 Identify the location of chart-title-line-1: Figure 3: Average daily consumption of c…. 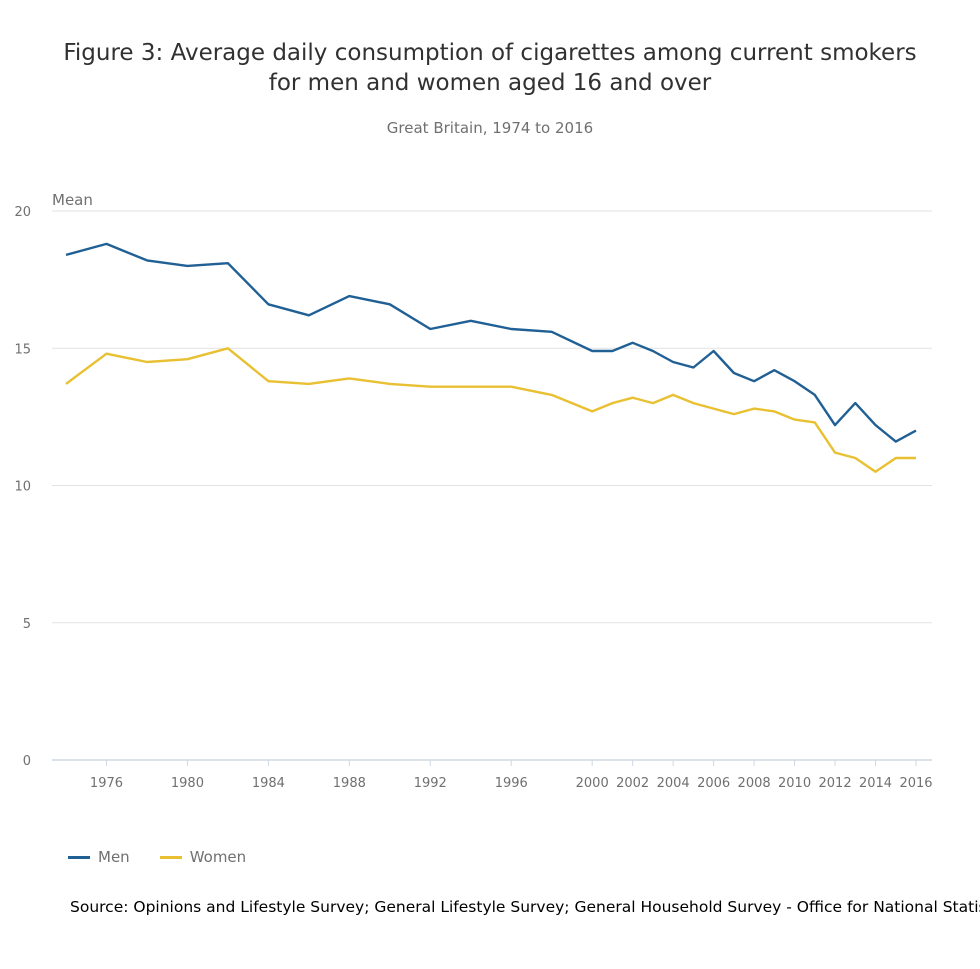
(490, 53).